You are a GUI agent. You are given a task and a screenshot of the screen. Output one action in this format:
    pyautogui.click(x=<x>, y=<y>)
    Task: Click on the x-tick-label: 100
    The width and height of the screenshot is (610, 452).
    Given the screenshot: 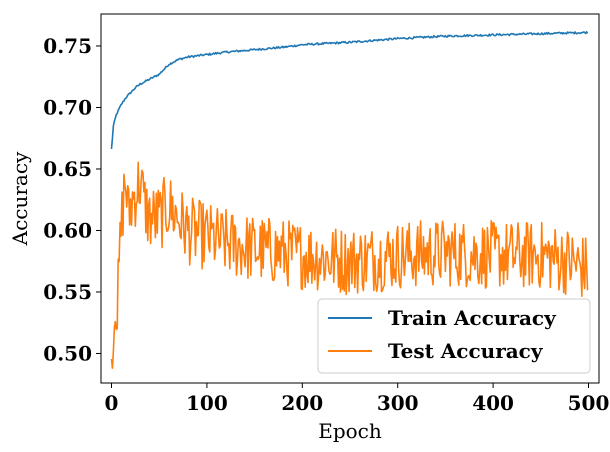 What is the action you would take?
    pyautogui.click(x=207, y=403)
    